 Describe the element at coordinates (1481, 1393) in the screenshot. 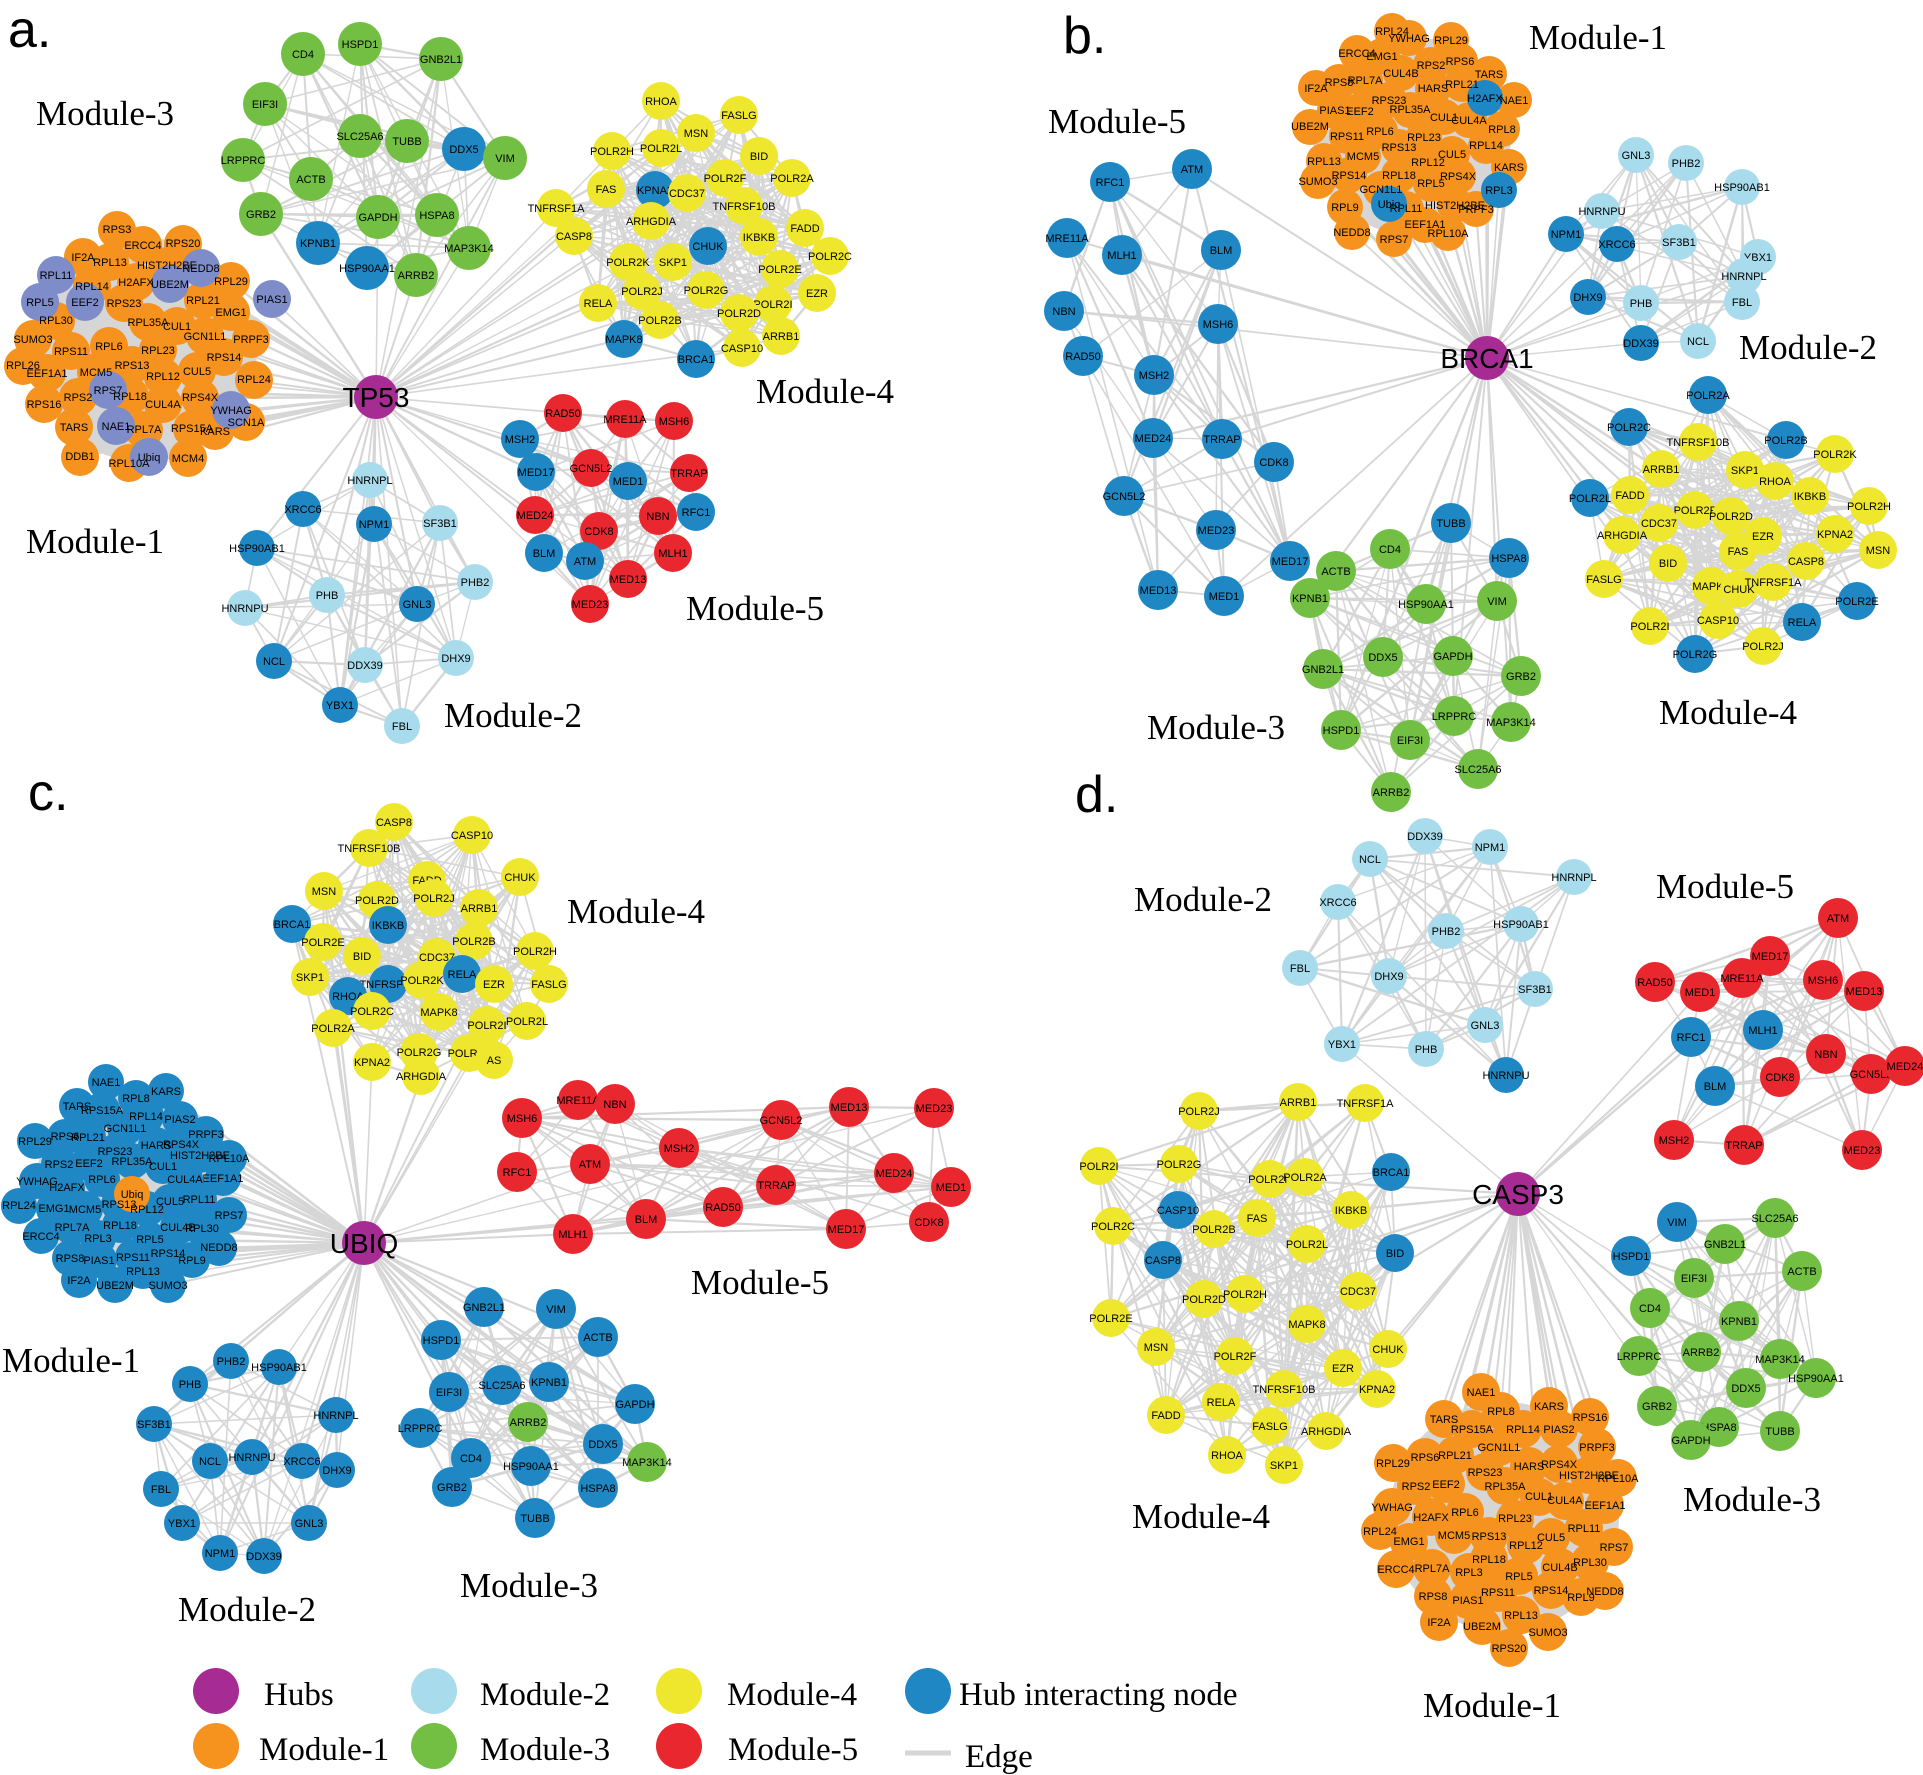

I see `svg-text: NAE1` at that location.